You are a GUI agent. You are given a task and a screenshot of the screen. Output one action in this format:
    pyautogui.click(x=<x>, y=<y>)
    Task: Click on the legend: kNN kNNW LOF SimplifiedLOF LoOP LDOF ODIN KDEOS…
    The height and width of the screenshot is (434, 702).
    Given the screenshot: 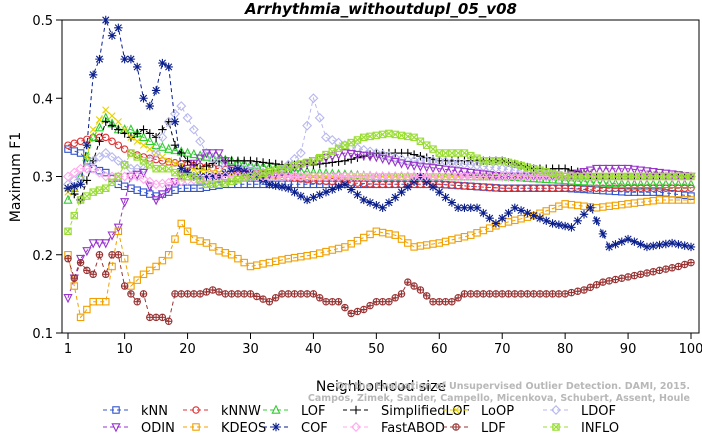 What is the action you would take?
    pyautogui.click(x=361, y=419)
    